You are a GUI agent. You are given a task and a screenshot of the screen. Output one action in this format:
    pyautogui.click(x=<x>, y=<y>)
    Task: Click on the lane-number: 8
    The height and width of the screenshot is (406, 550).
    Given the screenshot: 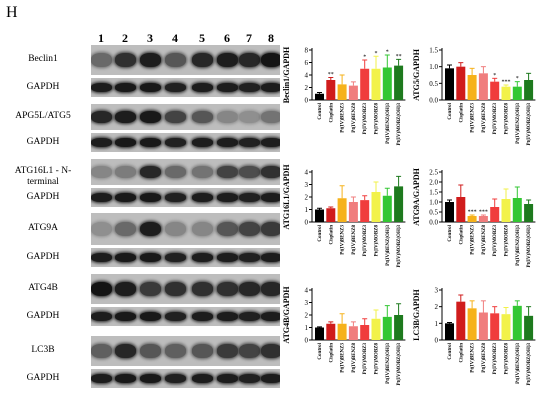 What is the action you would take?
    pyautogui.click(x=271, y=38)
    